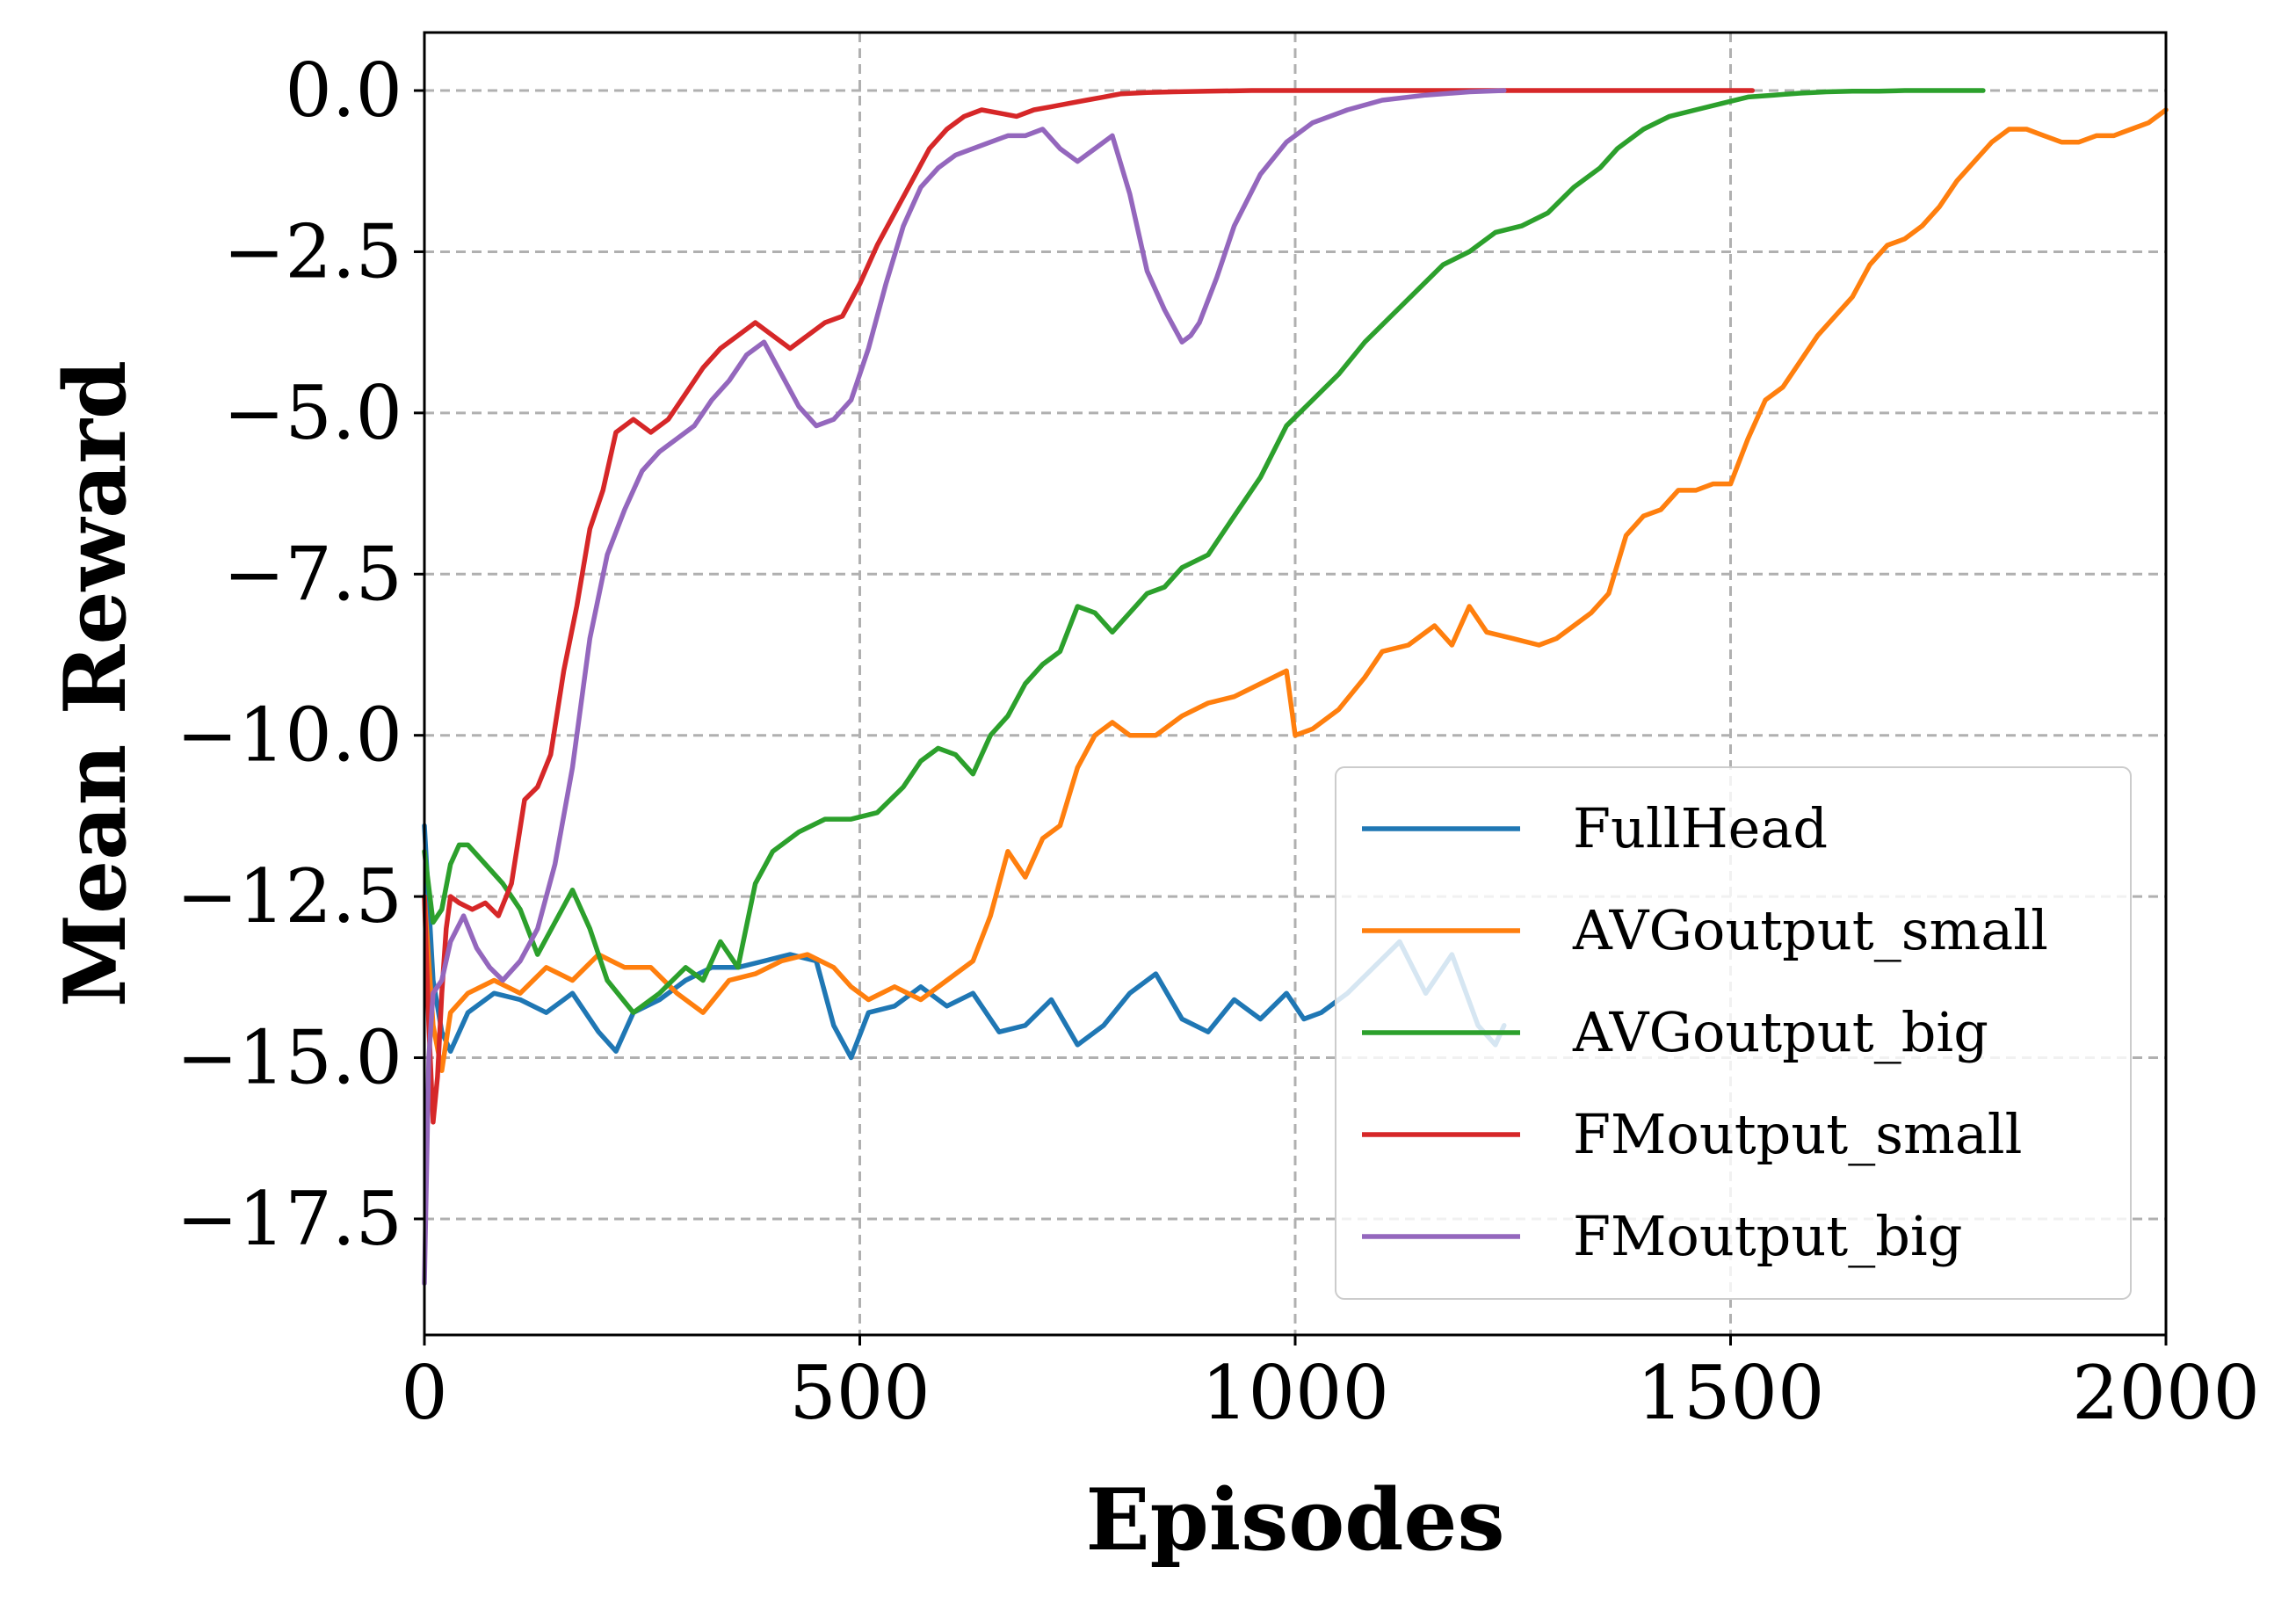 Image resolution: width=2296 pixels, height=1603 pixels. I want to click on x-tick-label: 500, so click(859, 1393).